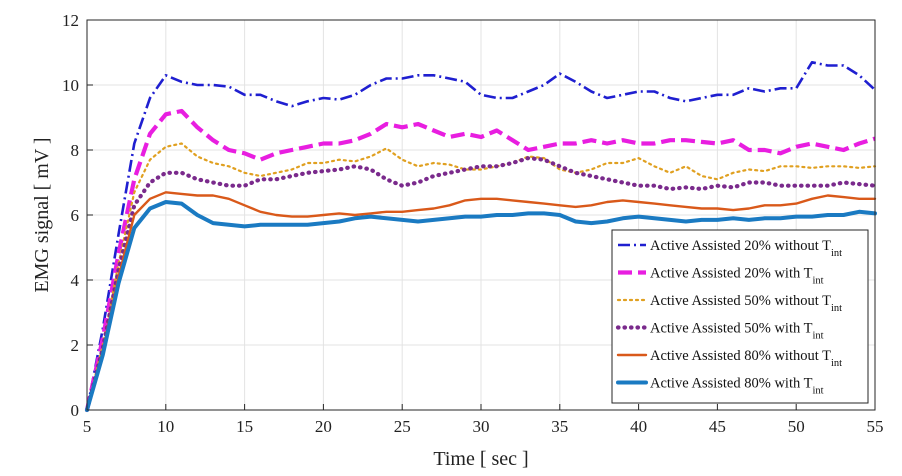 Image resolution: width=902 pixels, height=476 pixels. I want to click on x-axis-label: Time [ sec ], so click(480, 459).